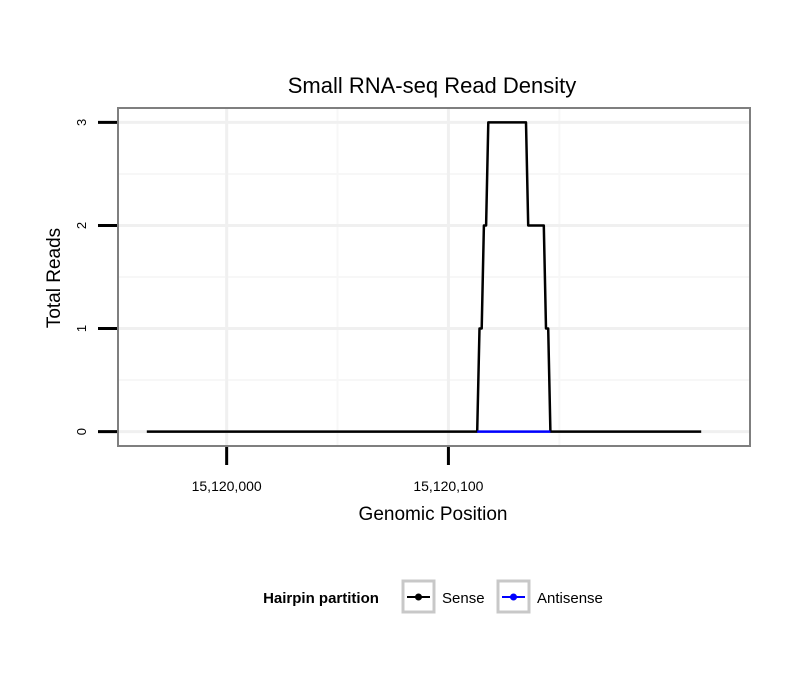 This screenshot has height=690, width=810. What do you see at coordinates (81, 431) in the screenshot?
I see `y-tick-label: 0` at bounding box center [81, 431].